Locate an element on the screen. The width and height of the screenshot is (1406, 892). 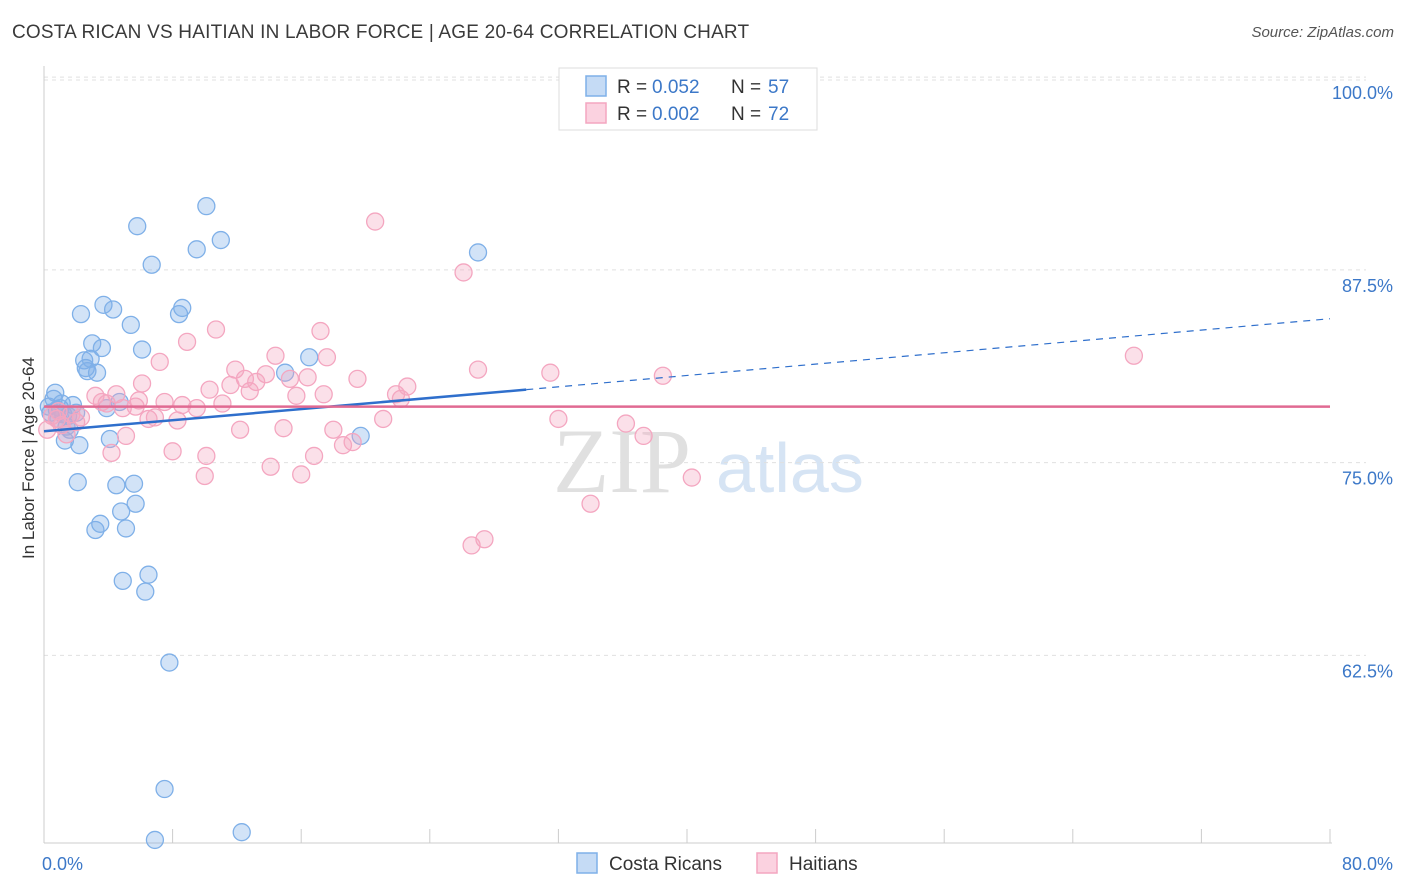
trend-lines is located at coordinates (687, 375).